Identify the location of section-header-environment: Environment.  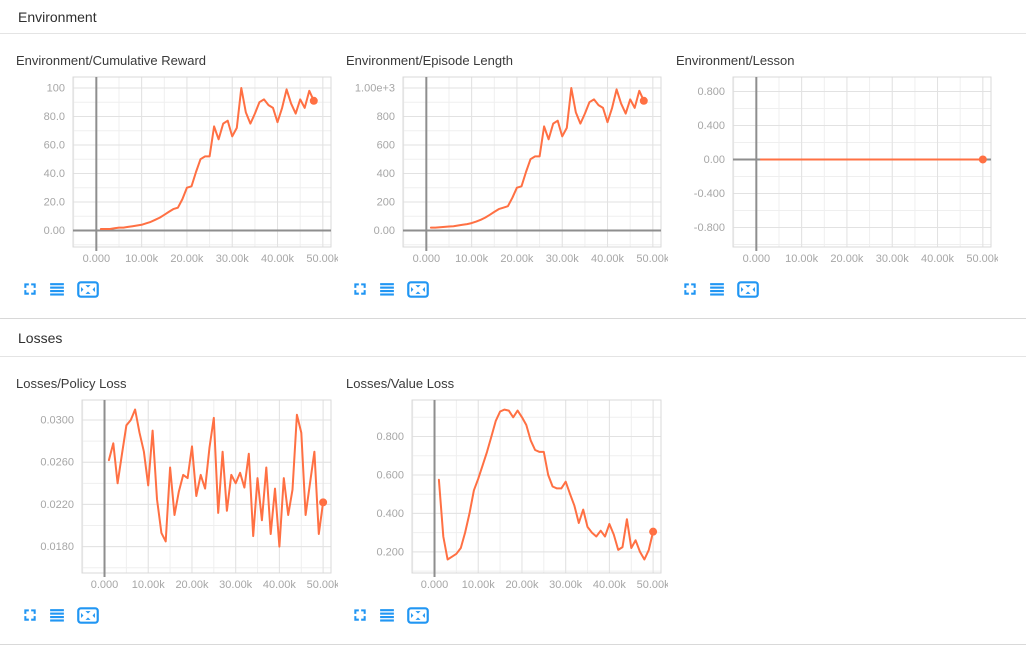
(513, 17).